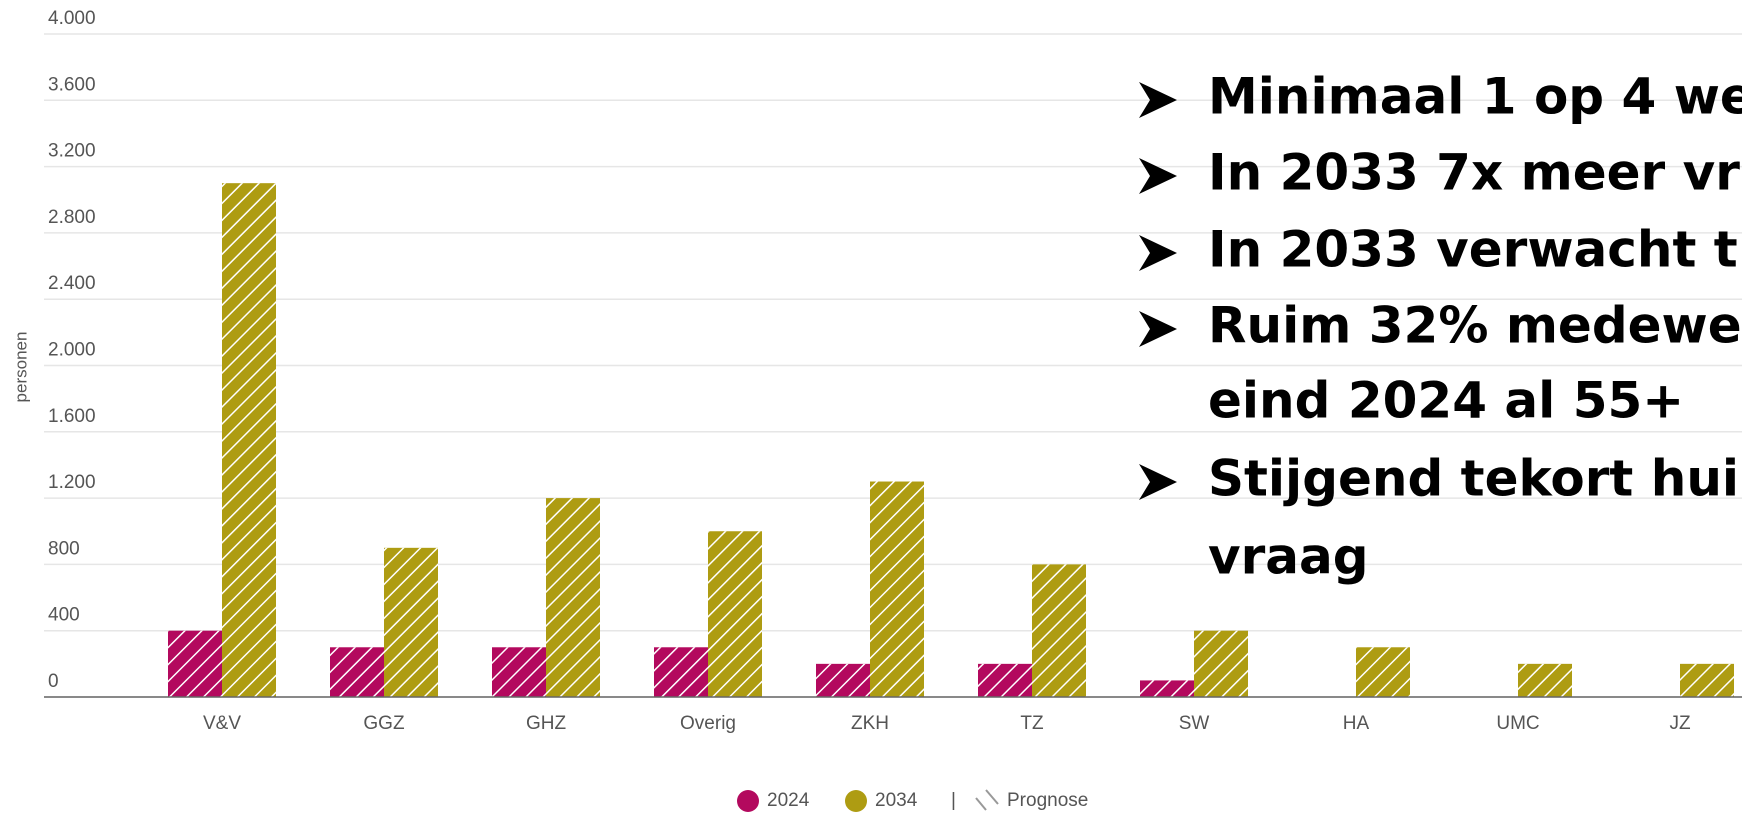 This screenshot has height=813, width=1742. What do you see at coordinates (546, 723) in the screenshot?
I see `x-tick-label: GHZ` at bounding box center [546, 723].